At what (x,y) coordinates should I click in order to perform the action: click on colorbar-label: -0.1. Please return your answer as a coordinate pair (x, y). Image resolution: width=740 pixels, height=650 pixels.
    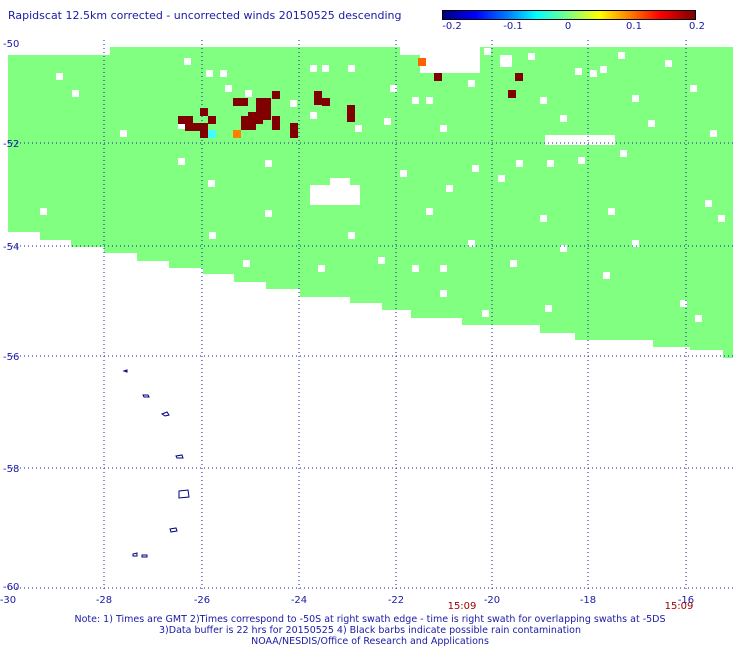
    Looking at the image, I should click on (513, 26).